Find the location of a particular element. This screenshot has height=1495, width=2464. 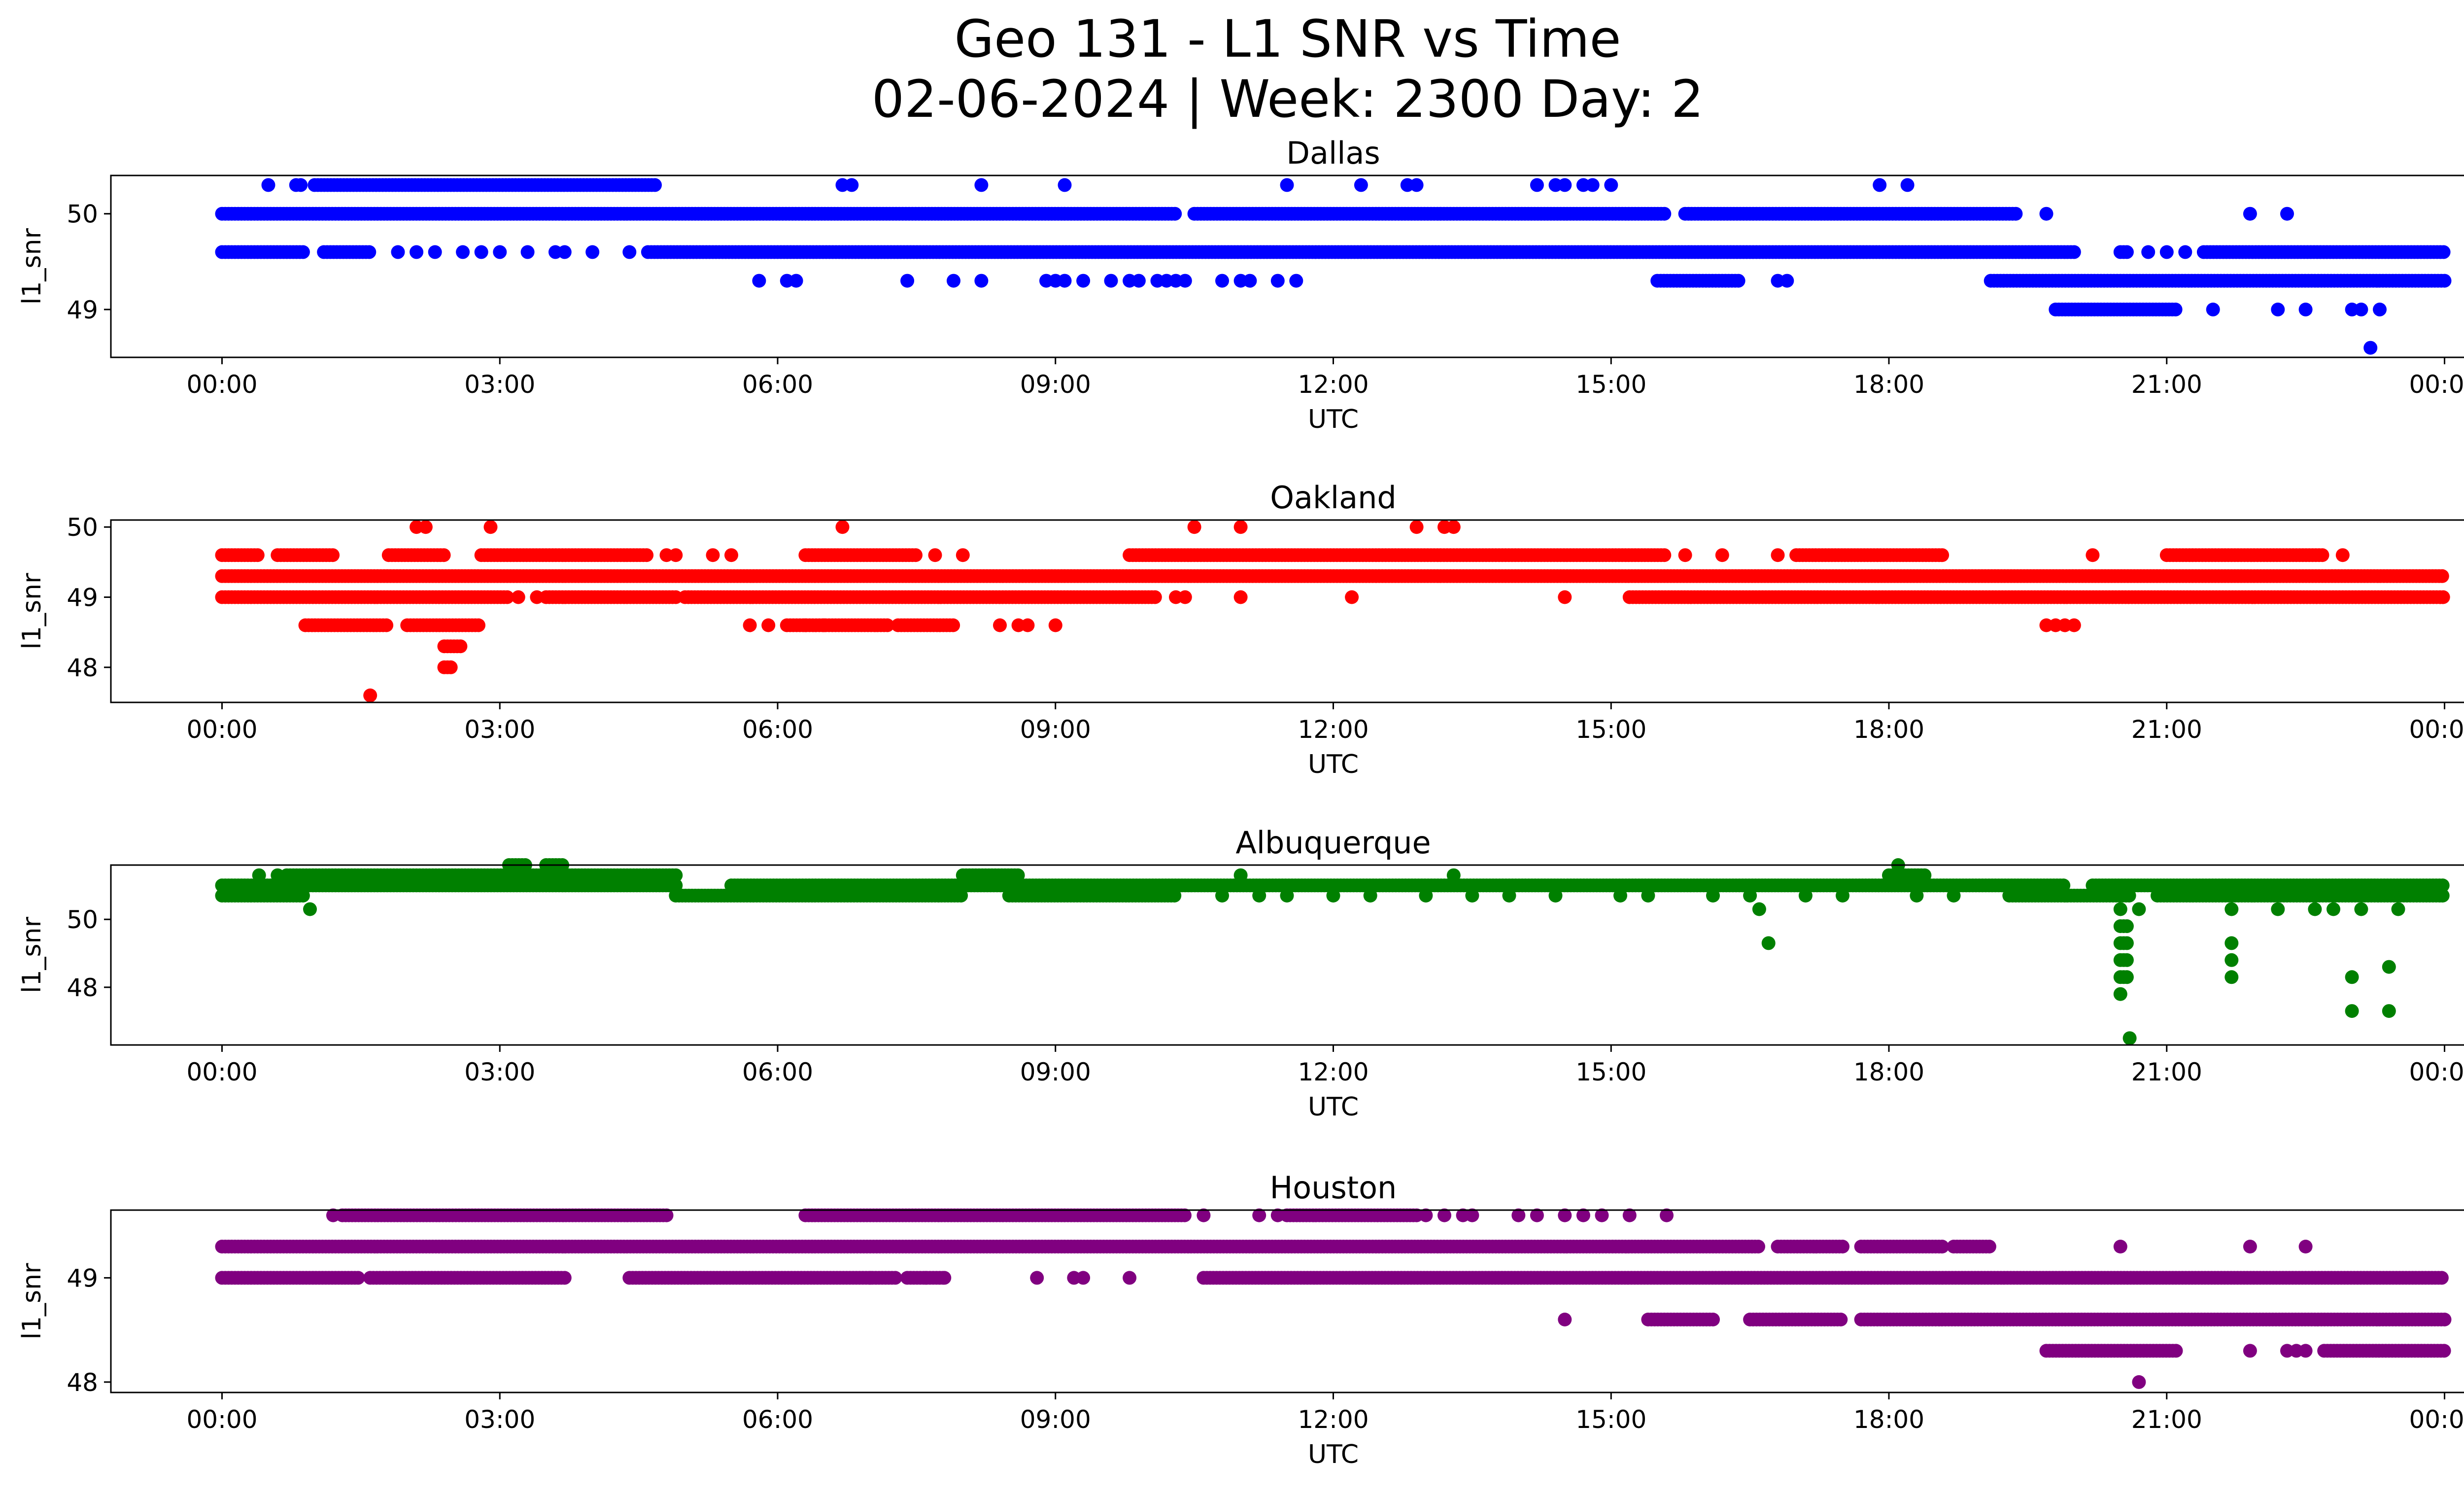

plot-frame is located at coordinates (1287, 611).